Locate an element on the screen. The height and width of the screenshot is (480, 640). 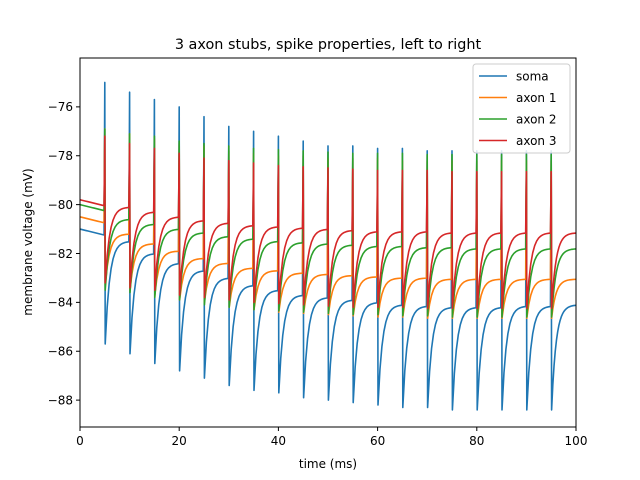
y-axis: −88 −86 −84 −82 −80 −78 −76 is located at coordinates (64, 253).